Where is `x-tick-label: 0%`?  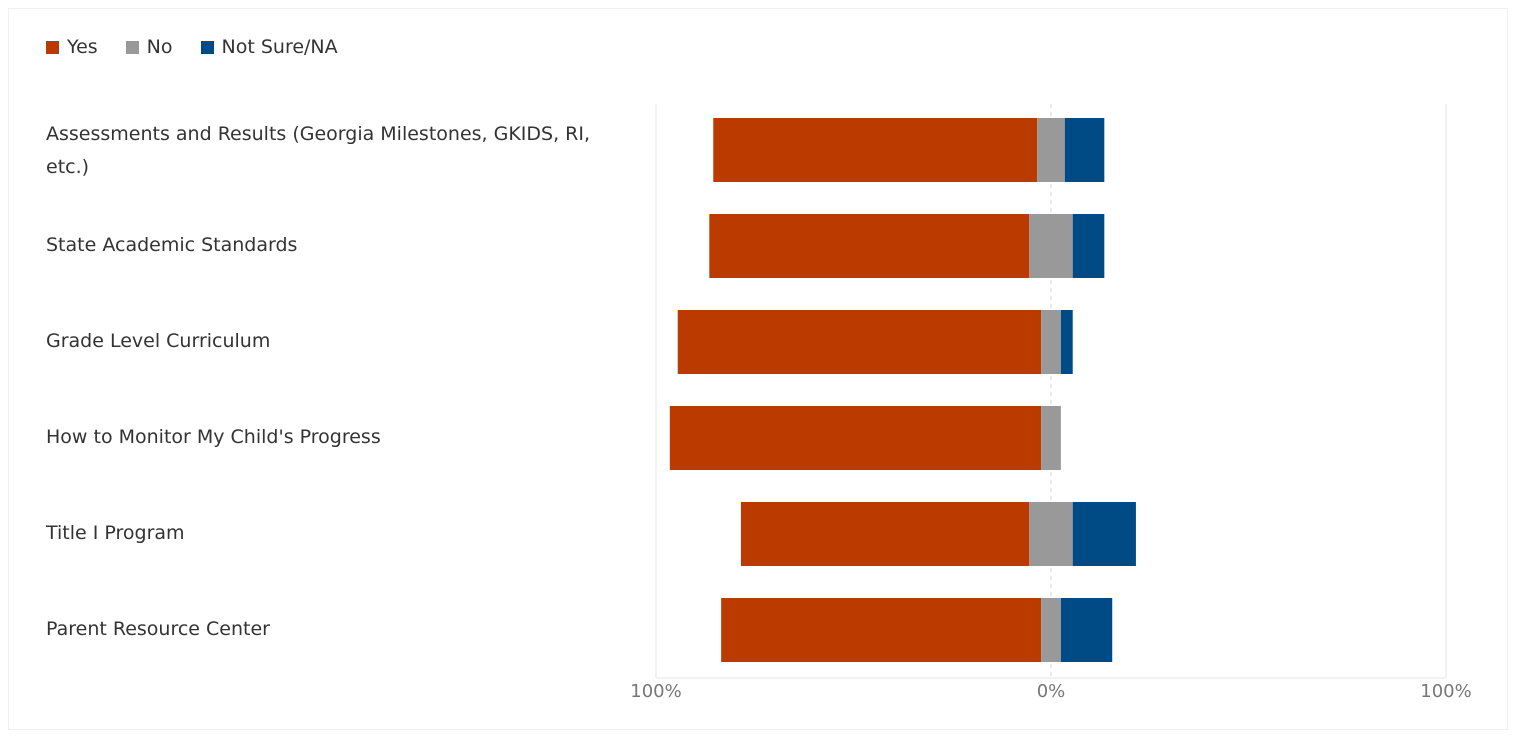
x-tick-label: 0% is located at coordinates (1051, 691).